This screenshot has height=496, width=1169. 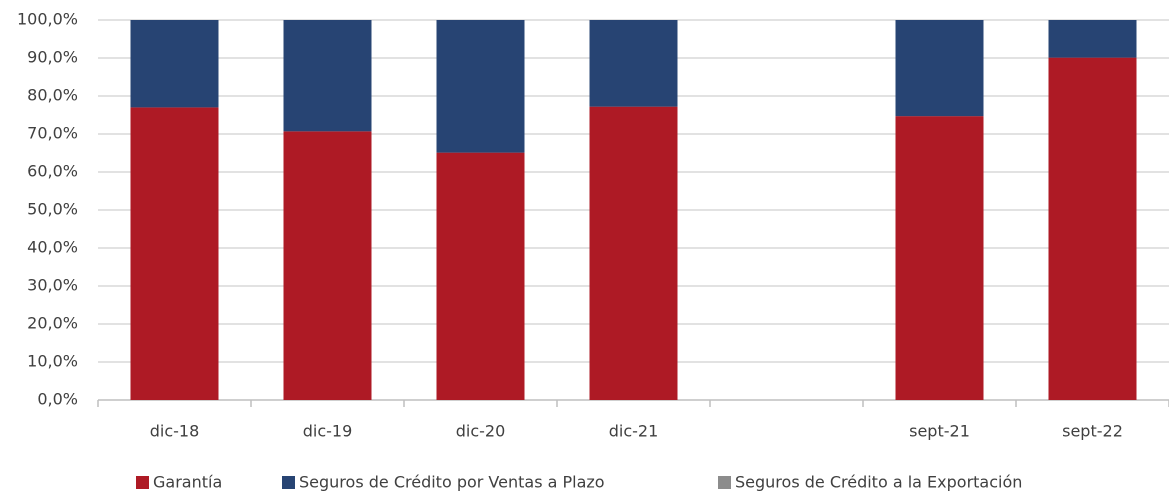 What do you see at coordinates (634, 431) in the screenshot?
I see `x-tick-label: dic-21` at bounding box center [634, 431].